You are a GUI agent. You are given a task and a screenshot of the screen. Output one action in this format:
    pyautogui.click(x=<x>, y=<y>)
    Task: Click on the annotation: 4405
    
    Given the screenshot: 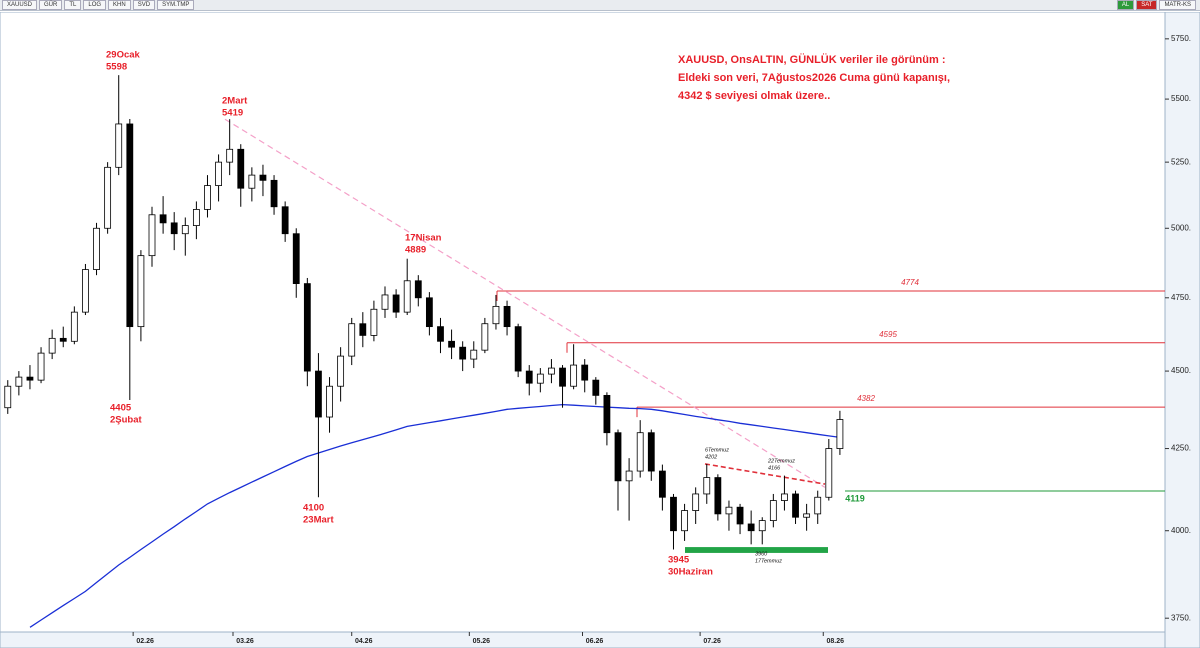 What is the action you would take?
    pyautogui.click(x=121, y=408)
    